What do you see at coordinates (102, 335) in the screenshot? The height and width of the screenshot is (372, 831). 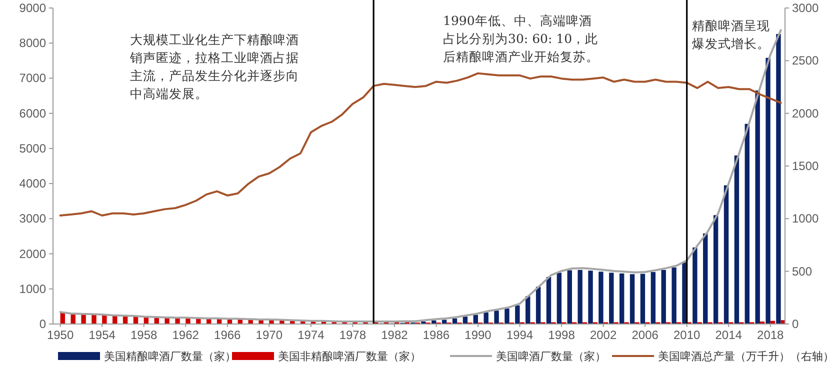 I see `x-tick-label: 1954` at bounding box center [102, 335].